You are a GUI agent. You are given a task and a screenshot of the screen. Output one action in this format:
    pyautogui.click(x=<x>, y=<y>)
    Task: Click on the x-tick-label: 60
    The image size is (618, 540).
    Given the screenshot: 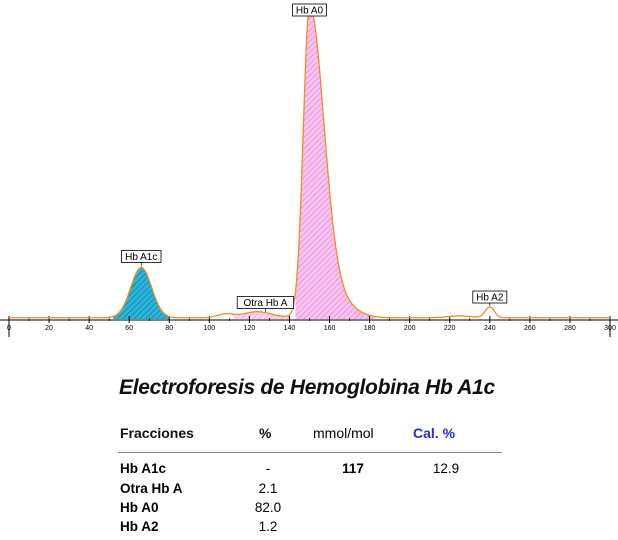 What is the action you would take?
    pyautogui.click(x=129, y=328)
    